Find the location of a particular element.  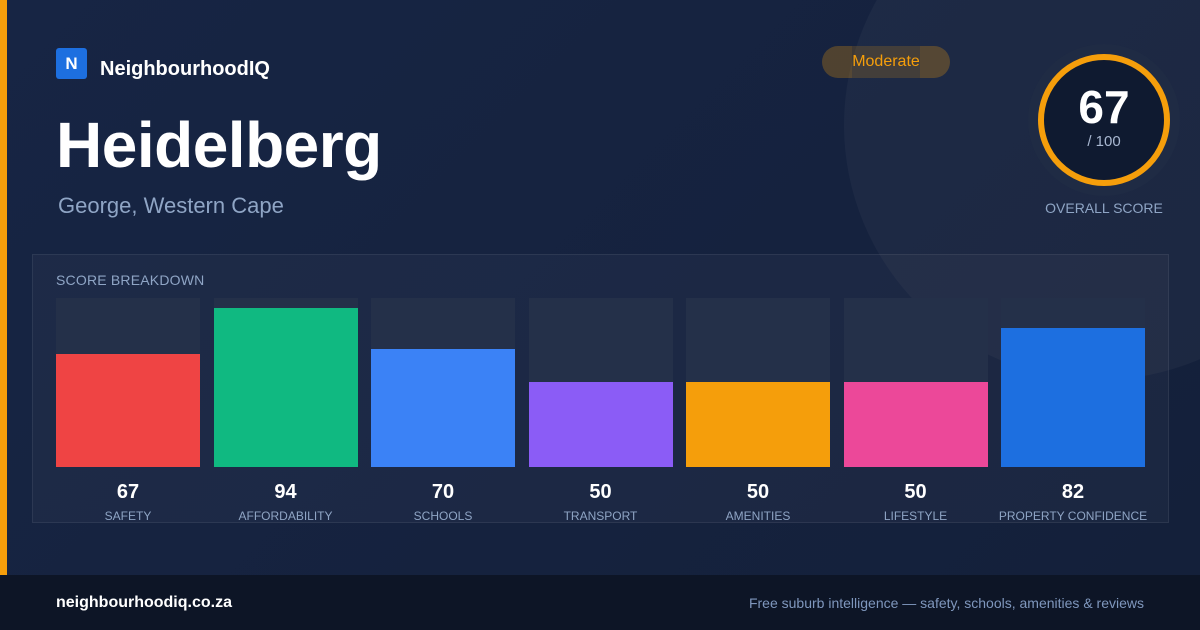

breakdown-bar-property-confidence: 82 PROPERTY CONFIDENCE is located at coordinates (1073, 410).